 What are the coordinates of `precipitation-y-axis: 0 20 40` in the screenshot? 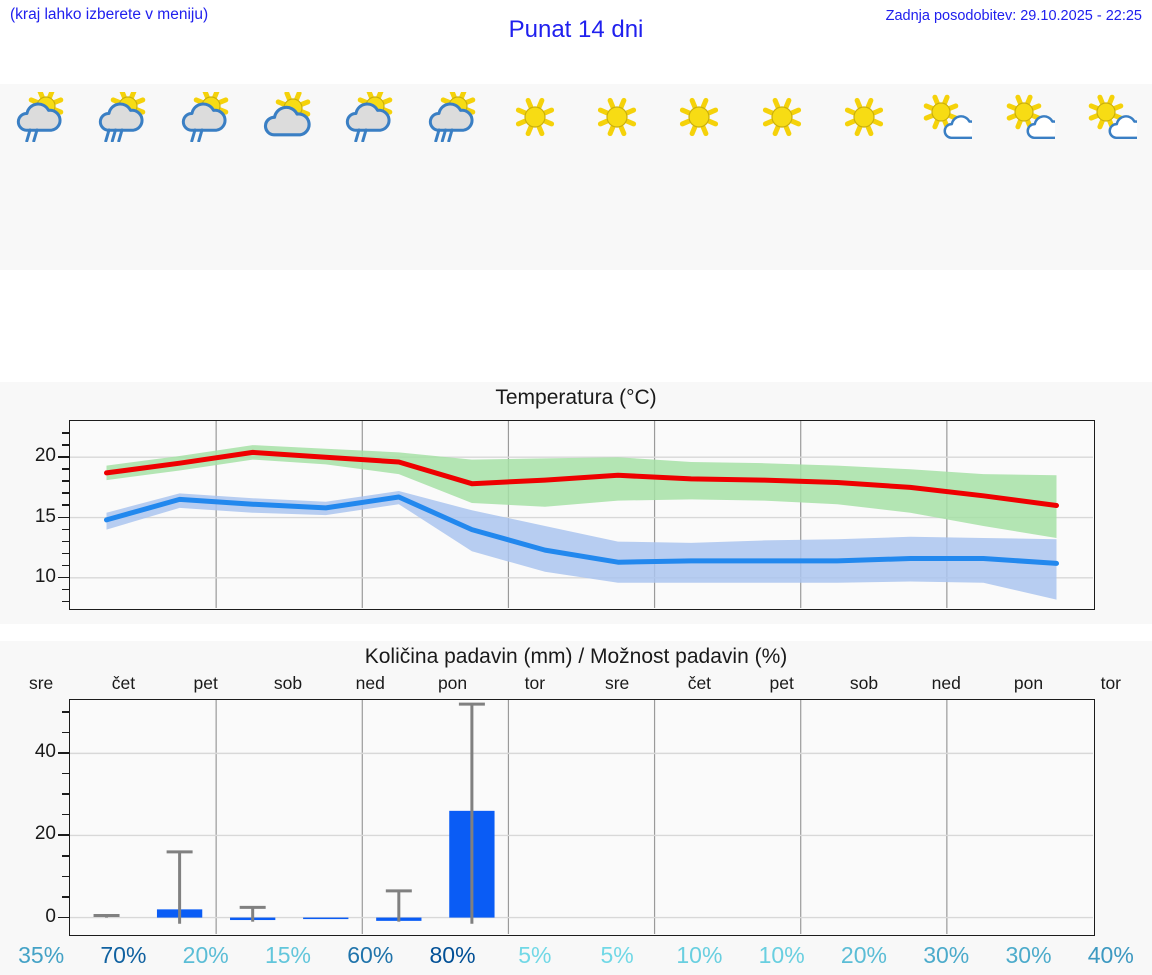 It's located at (34, 817).